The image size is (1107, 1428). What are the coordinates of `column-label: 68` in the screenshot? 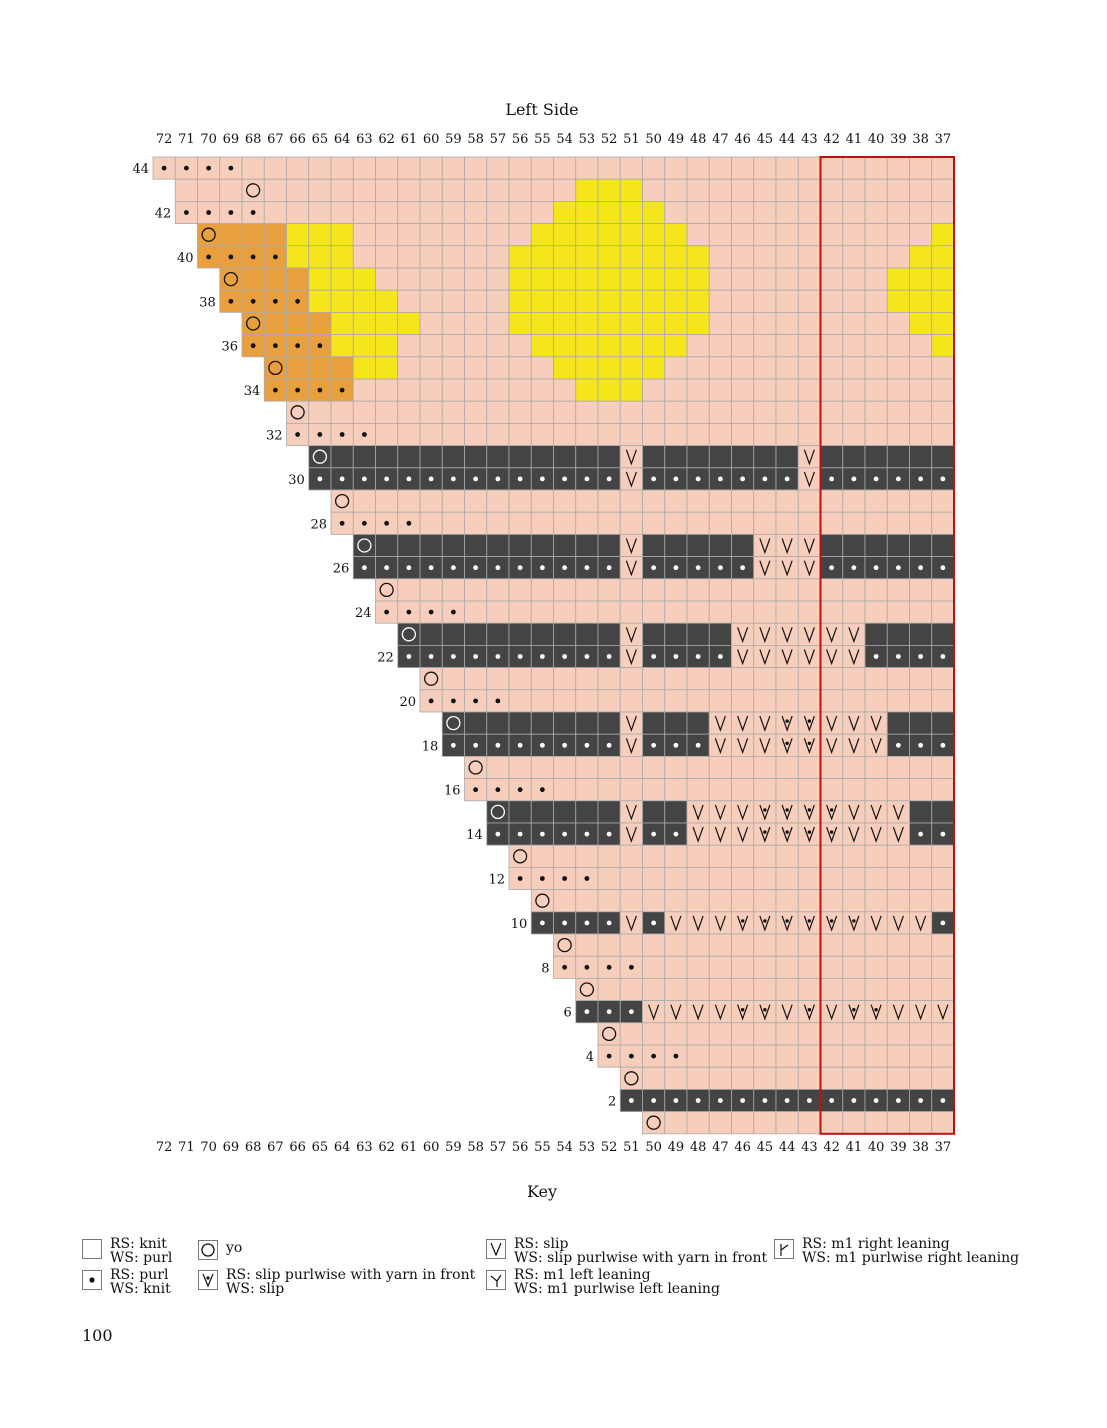 It's located at (253, 139).